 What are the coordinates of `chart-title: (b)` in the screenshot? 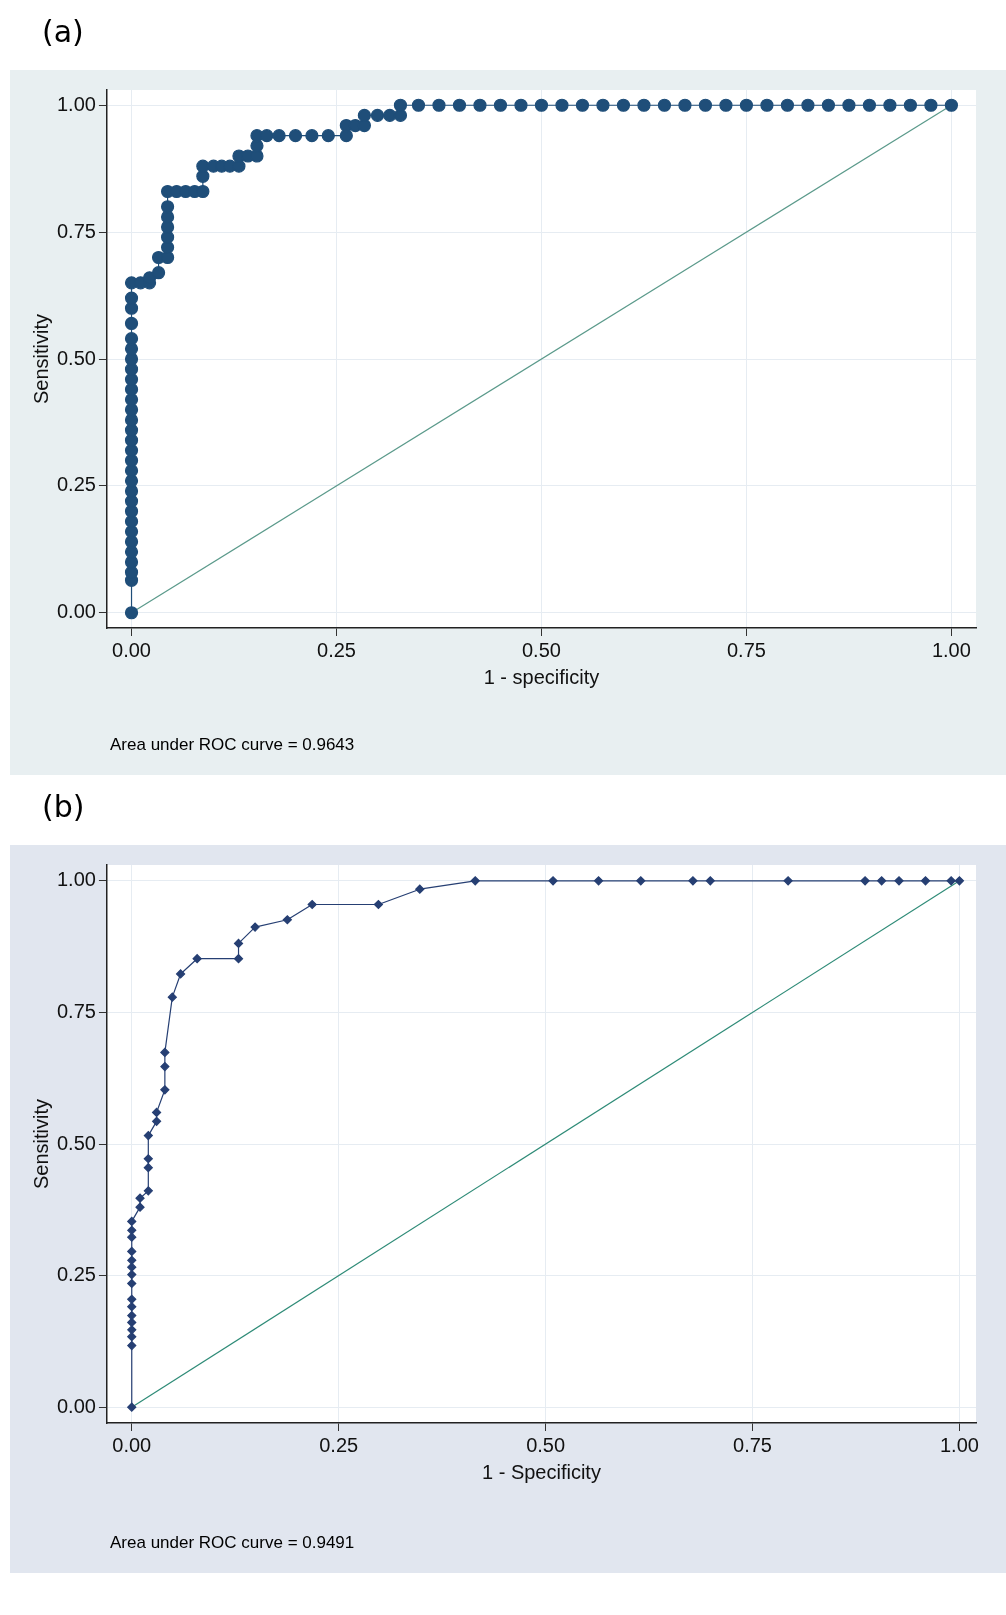 It's located at (63, 807).